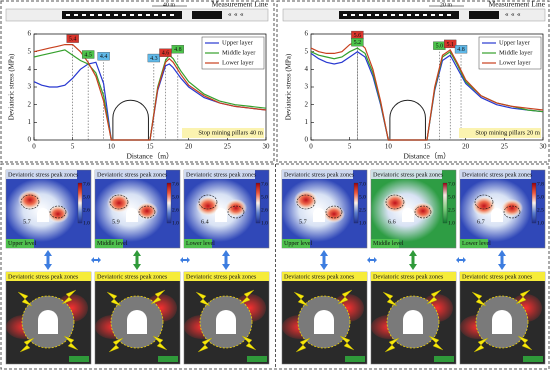 This screenshot has height=370, width=550. Describe the element at coordinates (189, 147) in the screenshot. I see `x-tick-label: 20` at that location.